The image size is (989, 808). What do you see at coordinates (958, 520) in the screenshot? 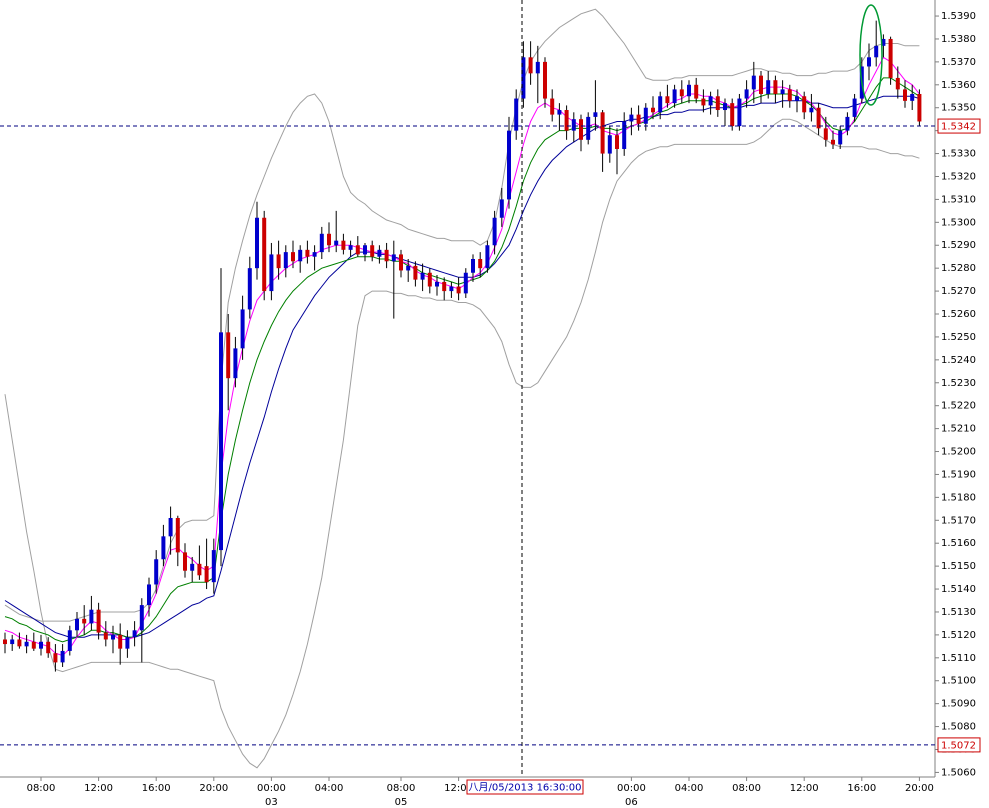
I see `y-tick-label: 1.5170` at bounding box center [958, 520].